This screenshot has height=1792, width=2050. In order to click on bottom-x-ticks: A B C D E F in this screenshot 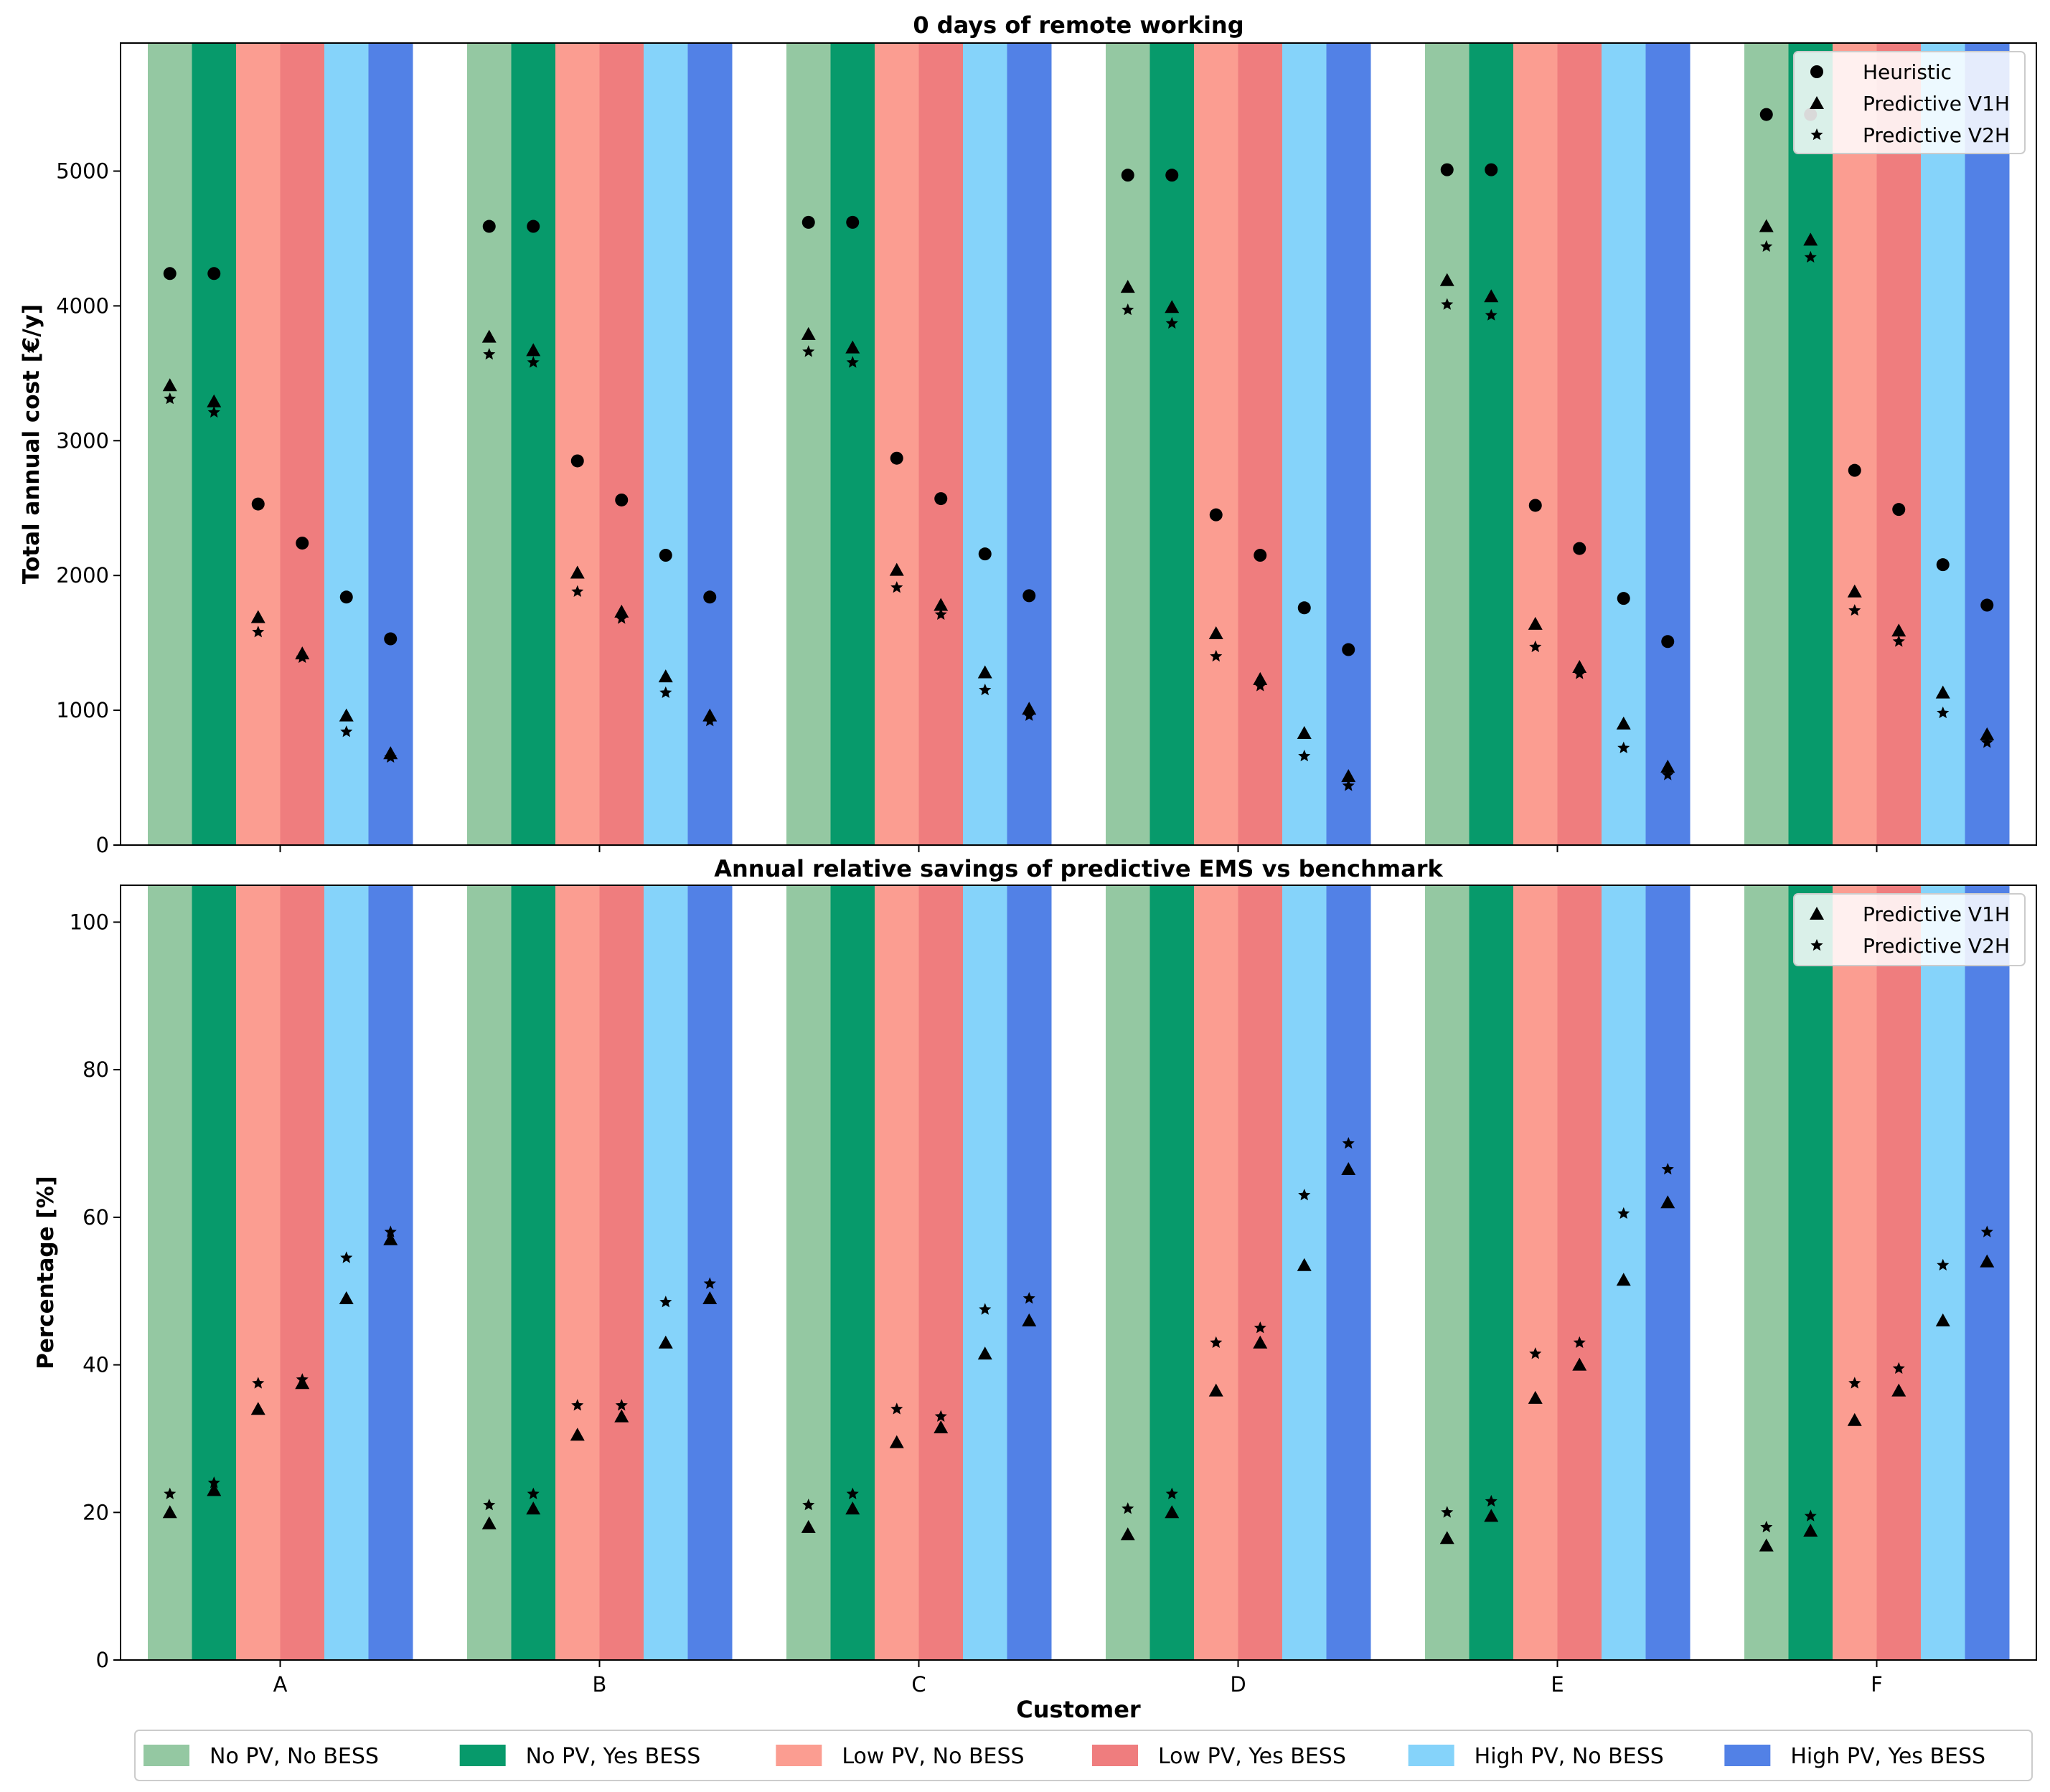, I will do `click(1078, 1678)`.